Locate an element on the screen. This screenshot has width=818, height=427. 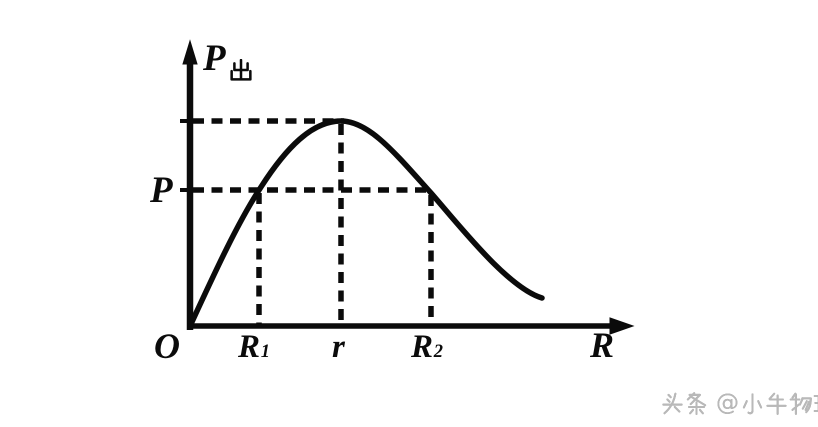
x-axis-arrow-icon is located at coordinates (622, 326).